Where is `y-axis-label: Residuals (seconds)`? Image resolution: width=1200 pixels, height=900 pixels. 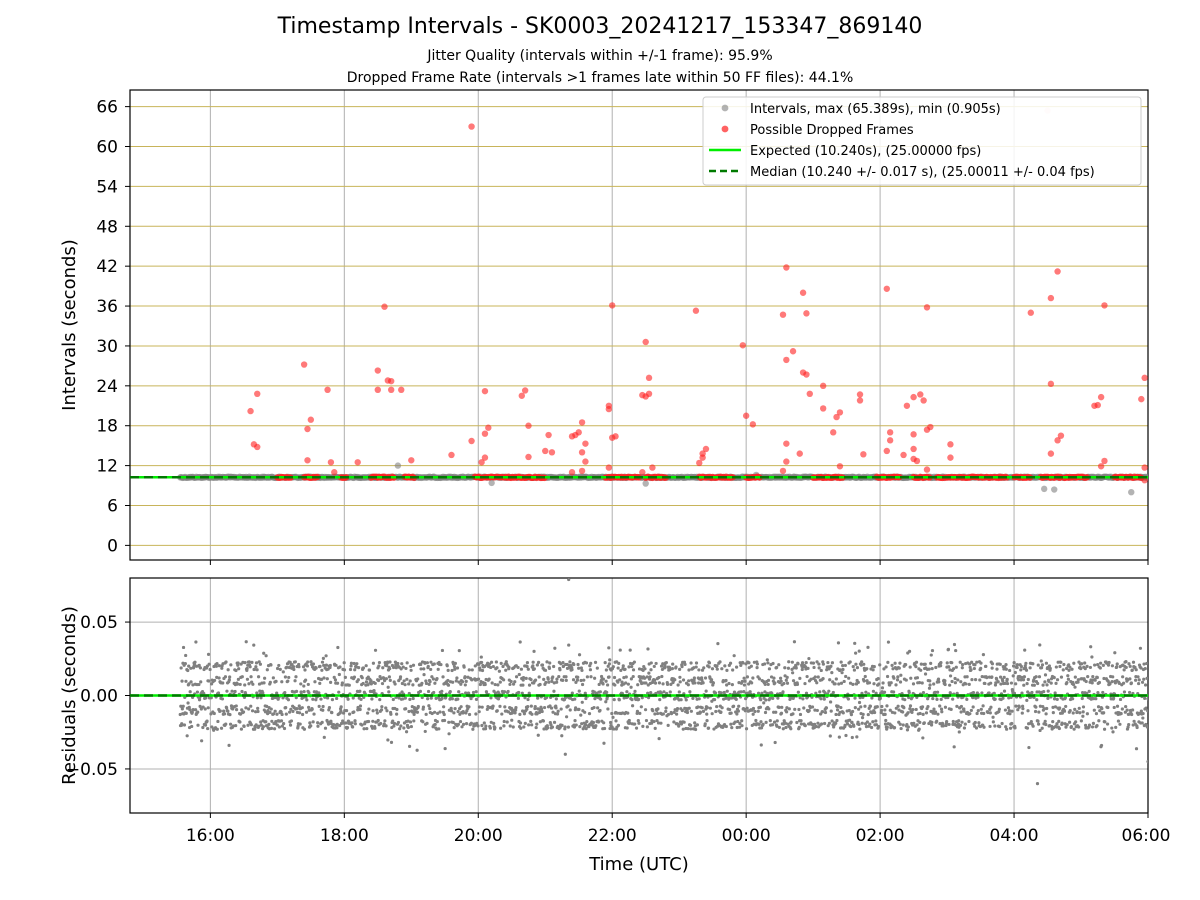
y-axis-label: Residuals (seconds) is located at coordinates (69, 695).